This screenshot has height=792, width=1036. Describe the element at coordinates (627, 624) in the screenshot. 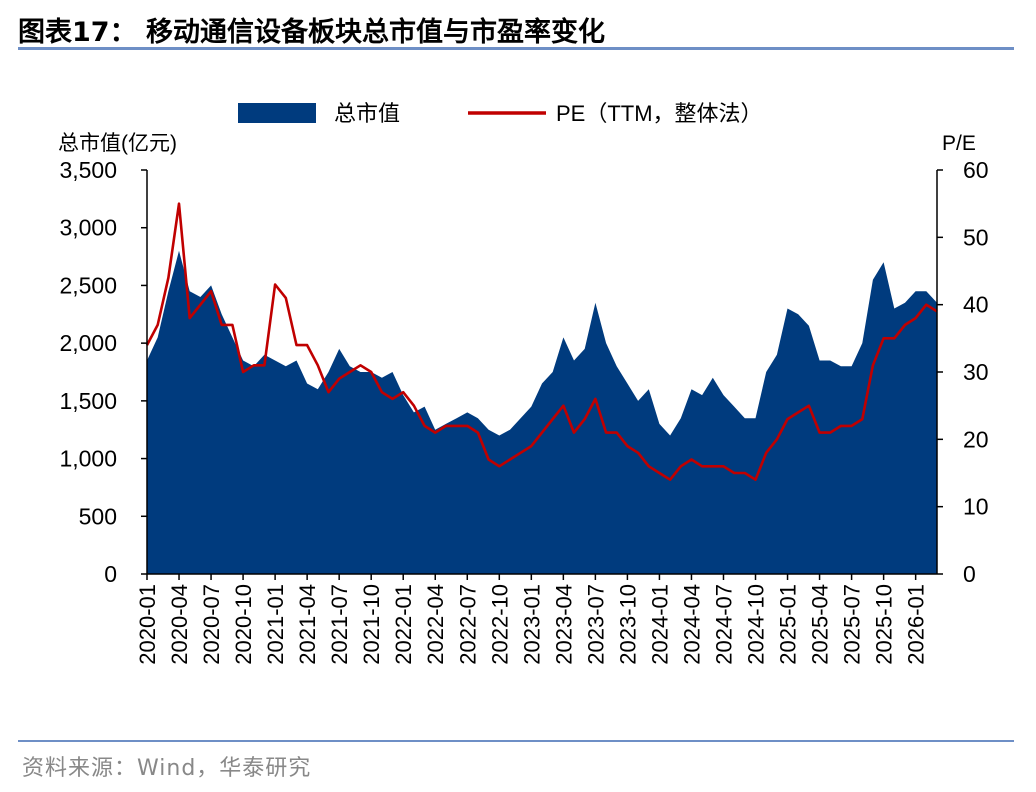

I see `x-tick-label: 2023-10` at that location.